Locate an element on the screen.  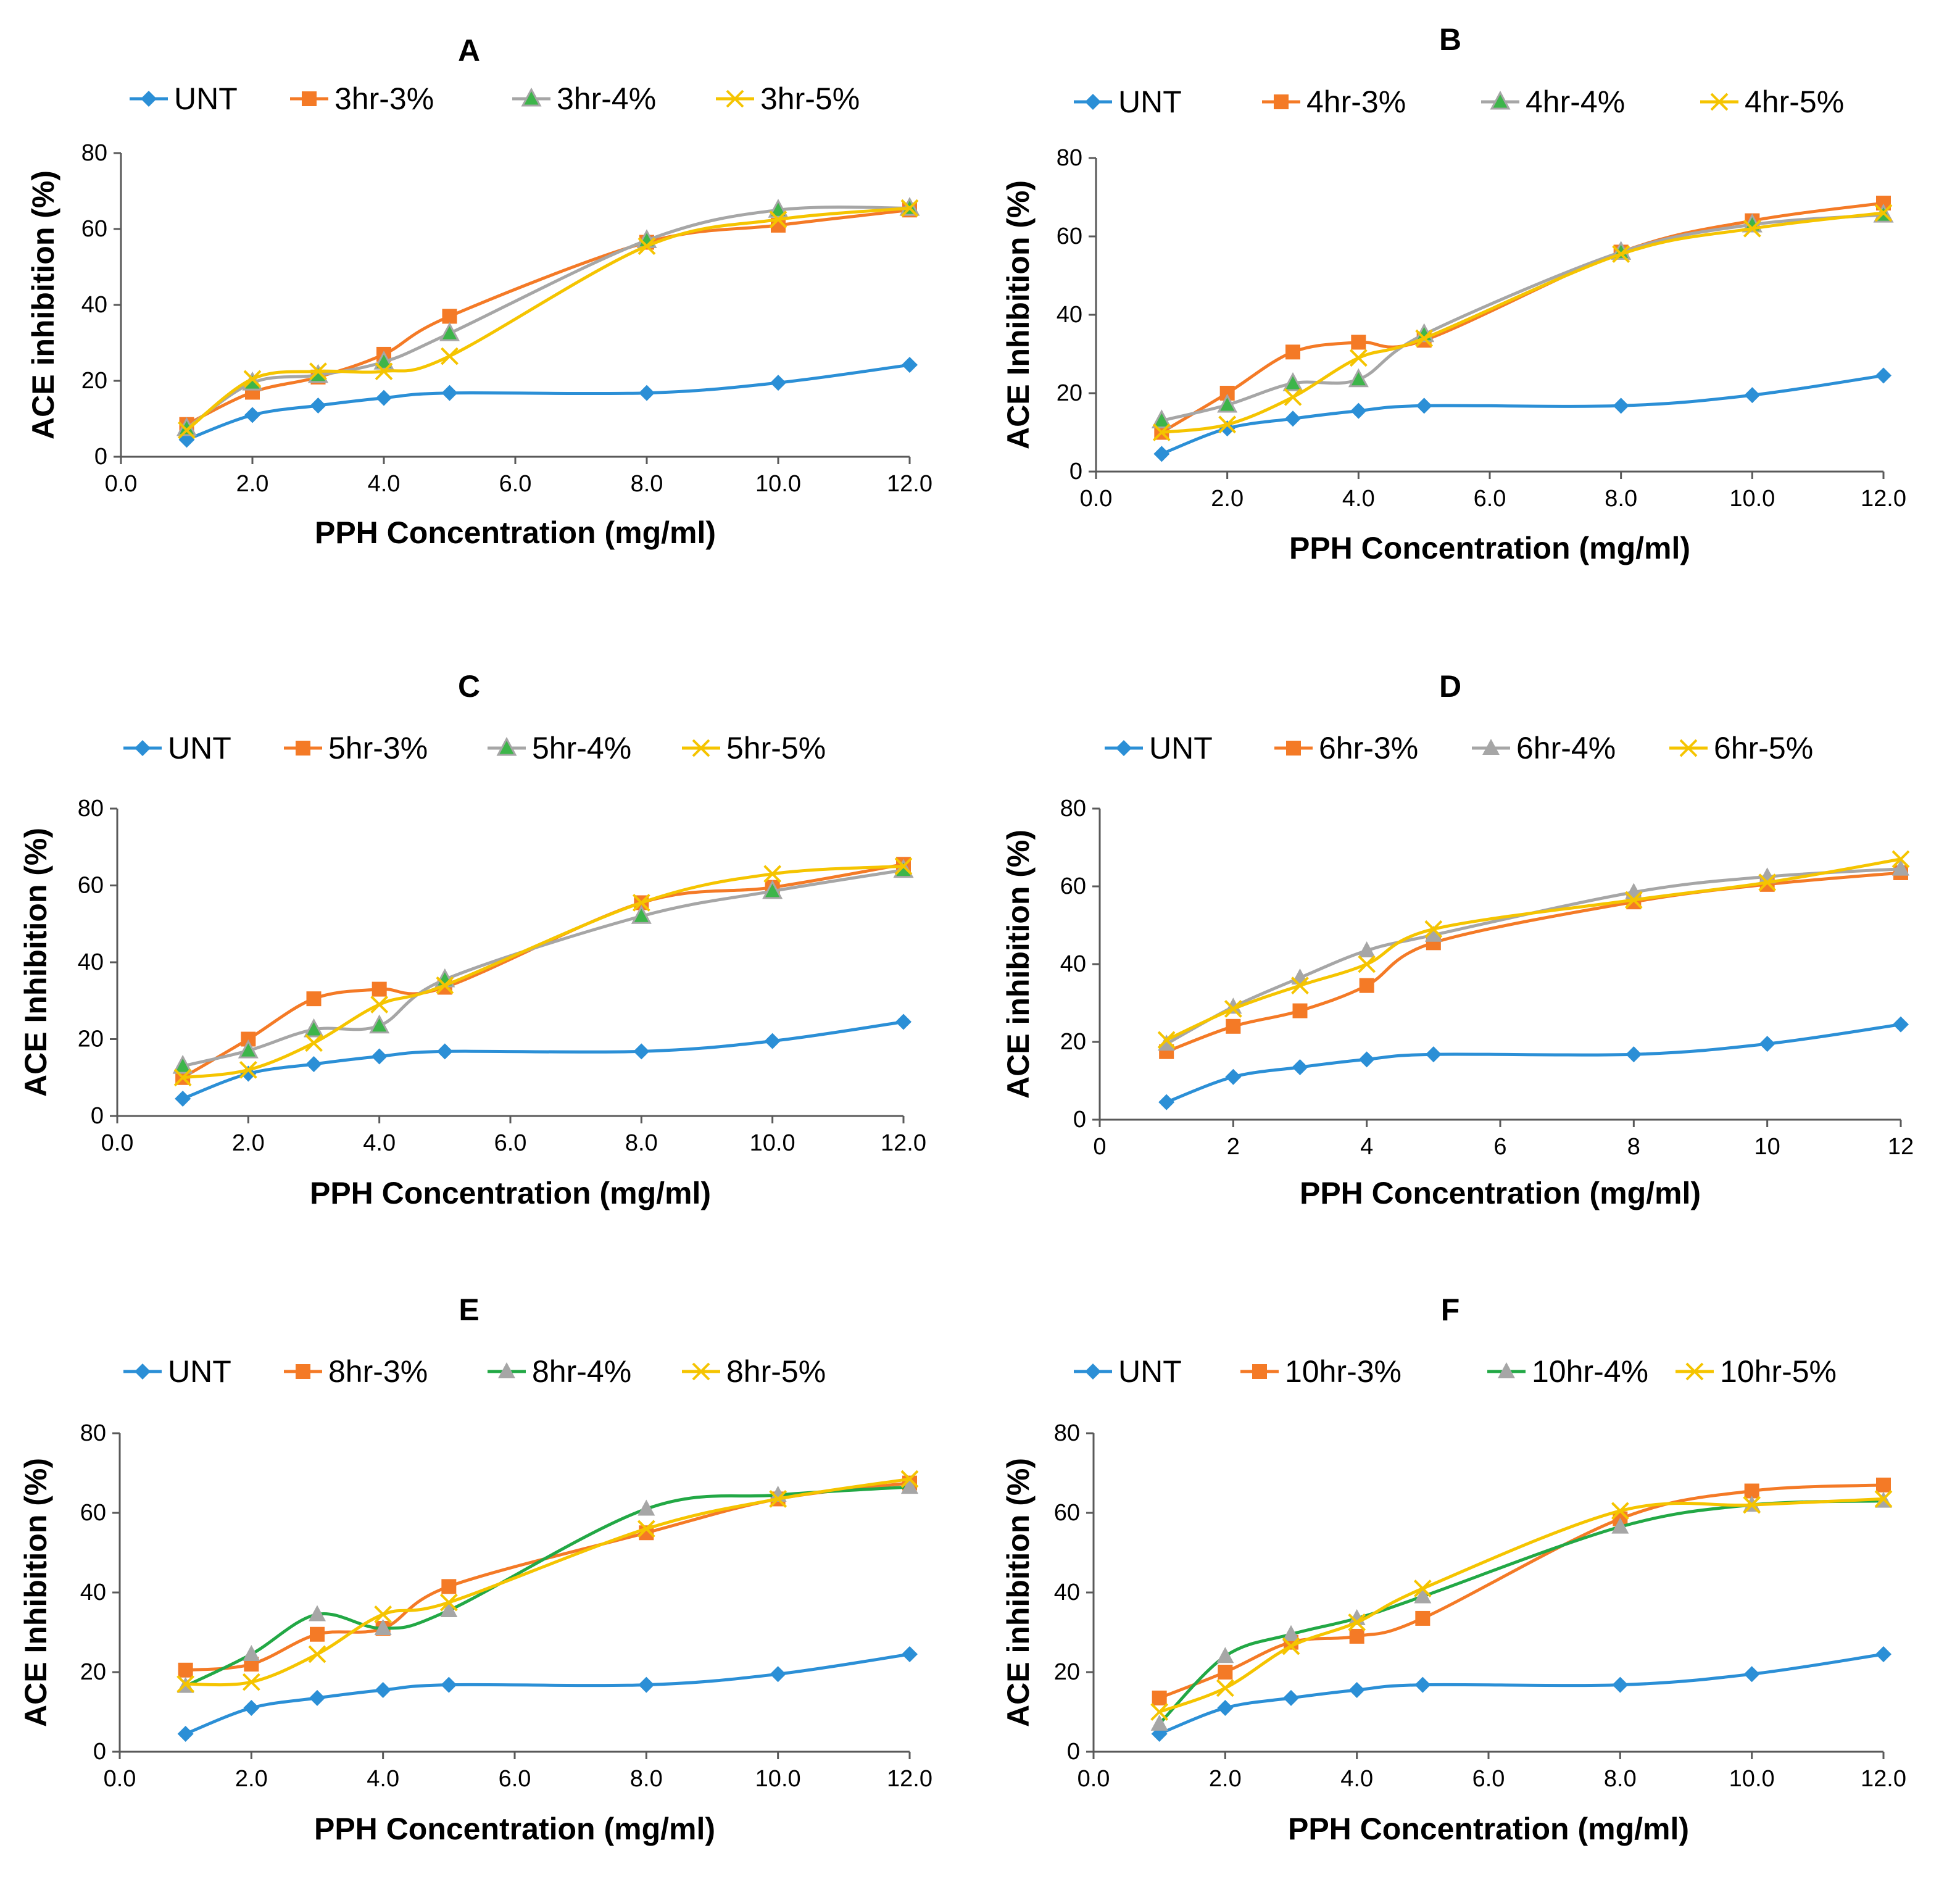
legend-label: 3hr-4% is located at coordinates (606, 98).